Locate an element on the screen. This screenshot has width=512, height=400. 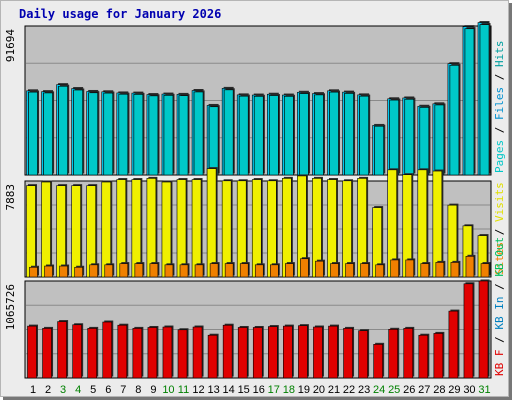
x-tick-label: 19 is located at coordinates (304, 390).